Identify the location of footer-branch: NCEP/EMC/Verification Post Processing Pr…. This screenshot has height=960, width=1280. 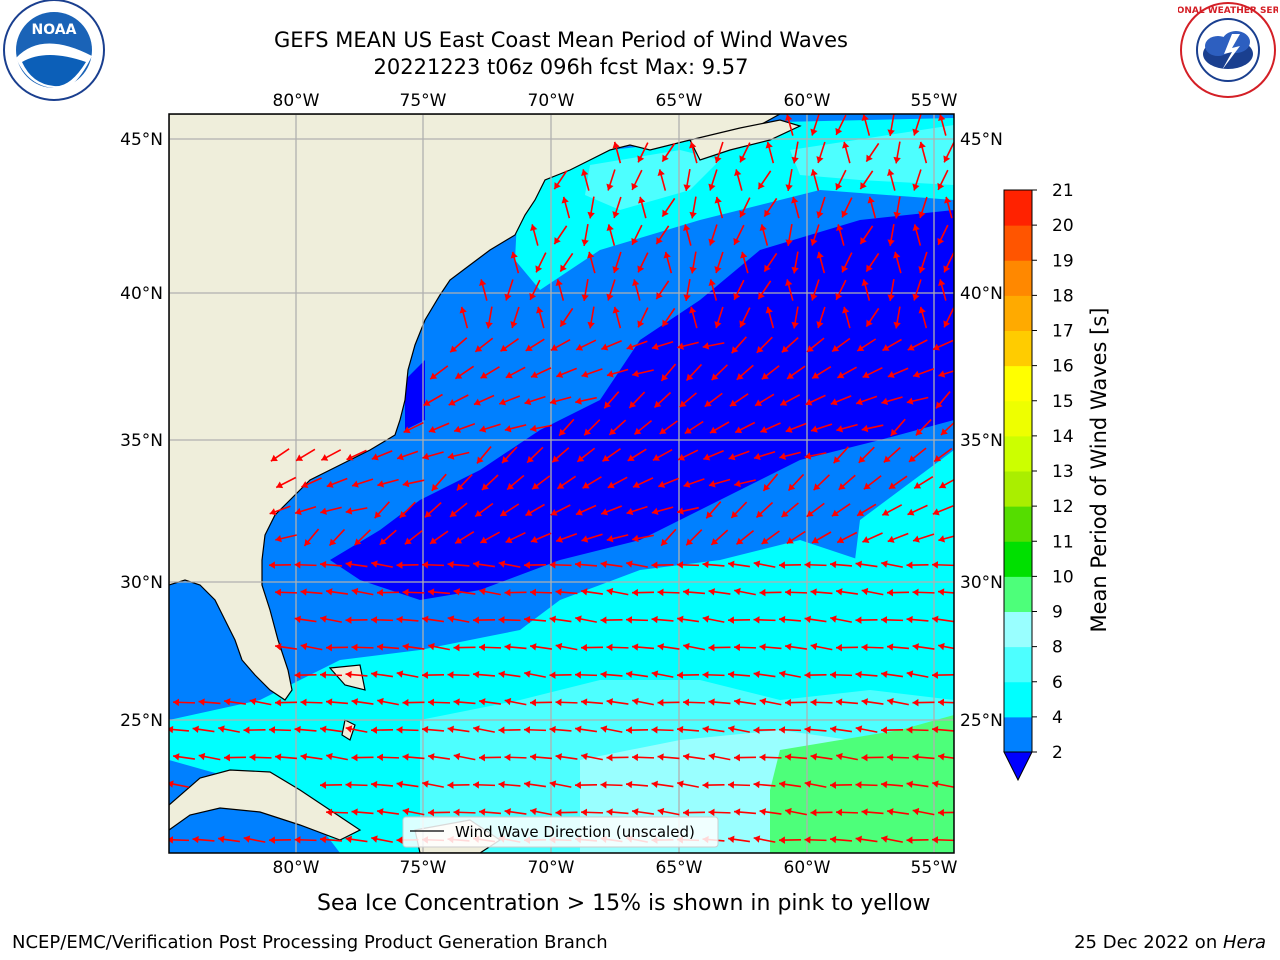
(310, 942).